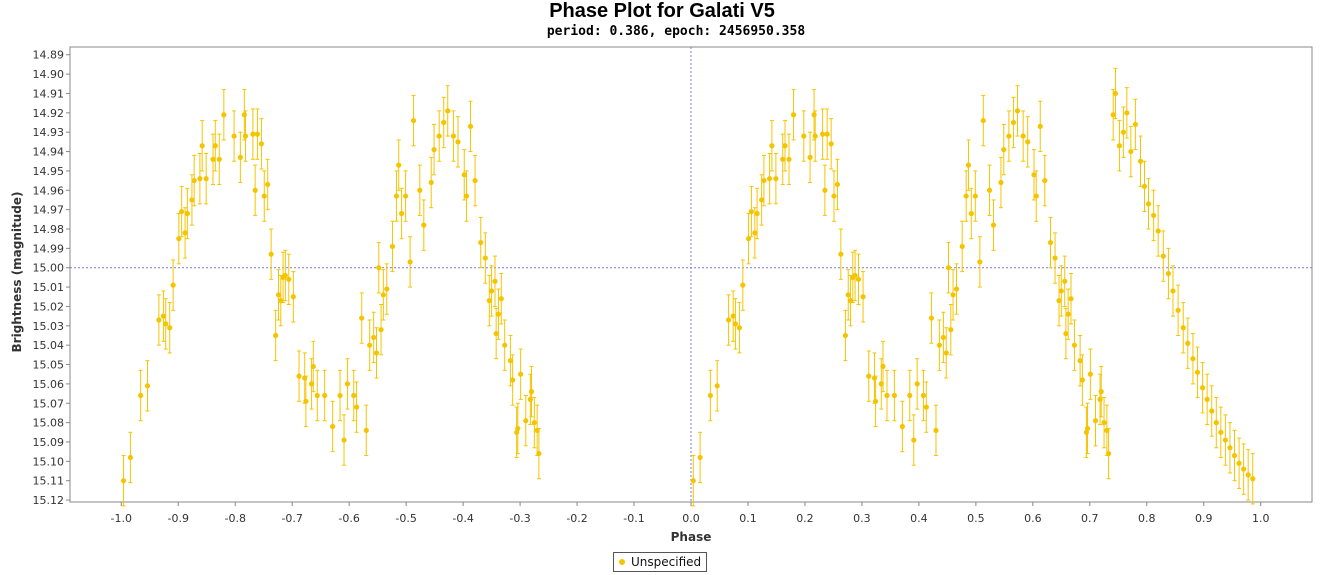 The width and height of the screenshot is (1324, 575). I want to click on x-tick-label: 0.7, so click(1090, 518).